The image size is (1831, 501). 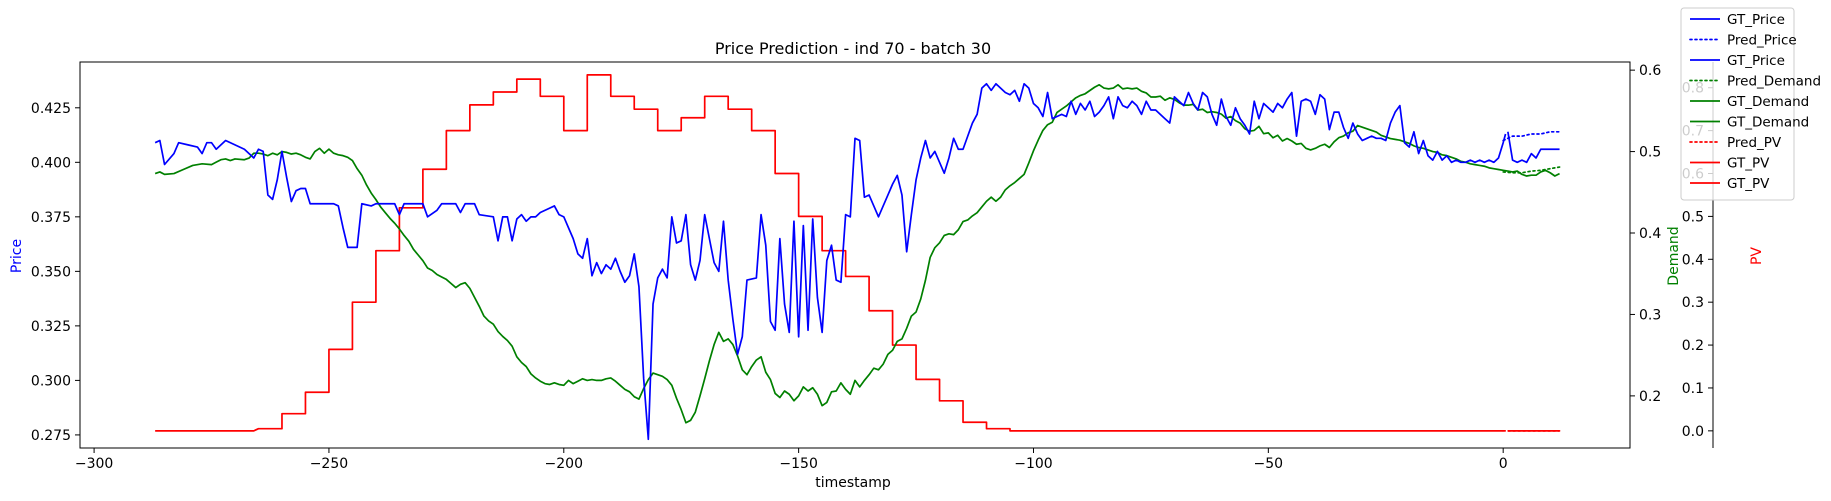 What do you see at coordinates (94, 464) in the screenshot?
I see `x-tick-label: −300` at bounding box center [94, 464].